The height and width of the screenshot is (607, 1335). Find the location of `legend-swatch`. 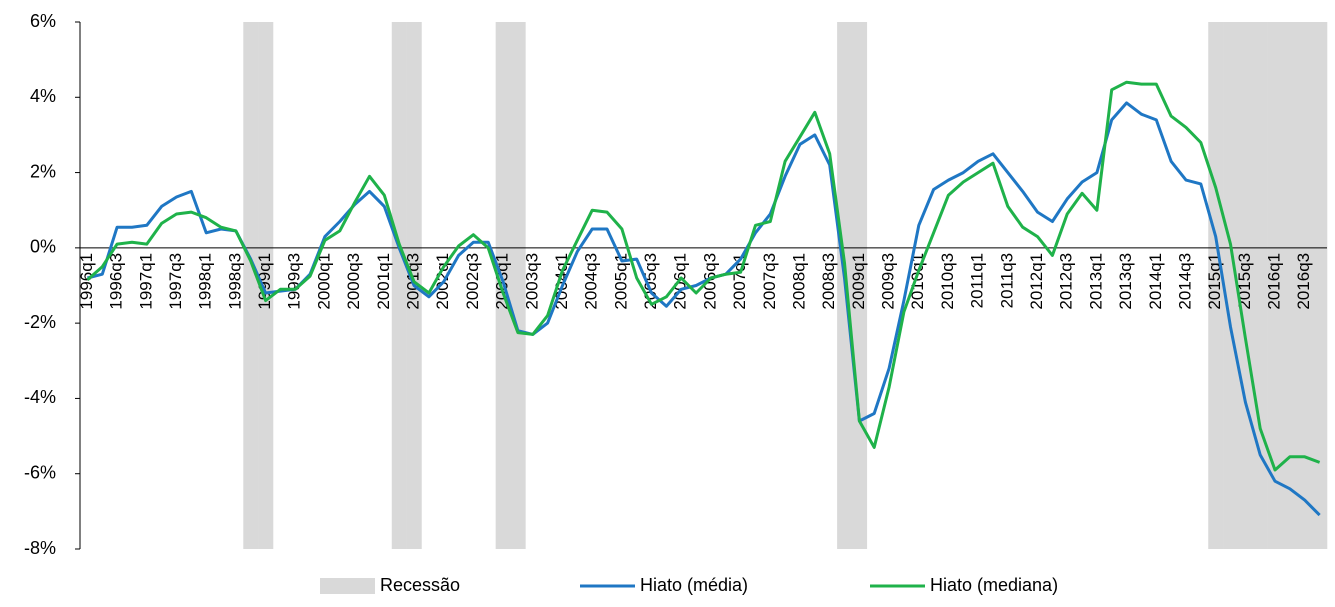

legend-swatch is located at coordinates (347, 586).